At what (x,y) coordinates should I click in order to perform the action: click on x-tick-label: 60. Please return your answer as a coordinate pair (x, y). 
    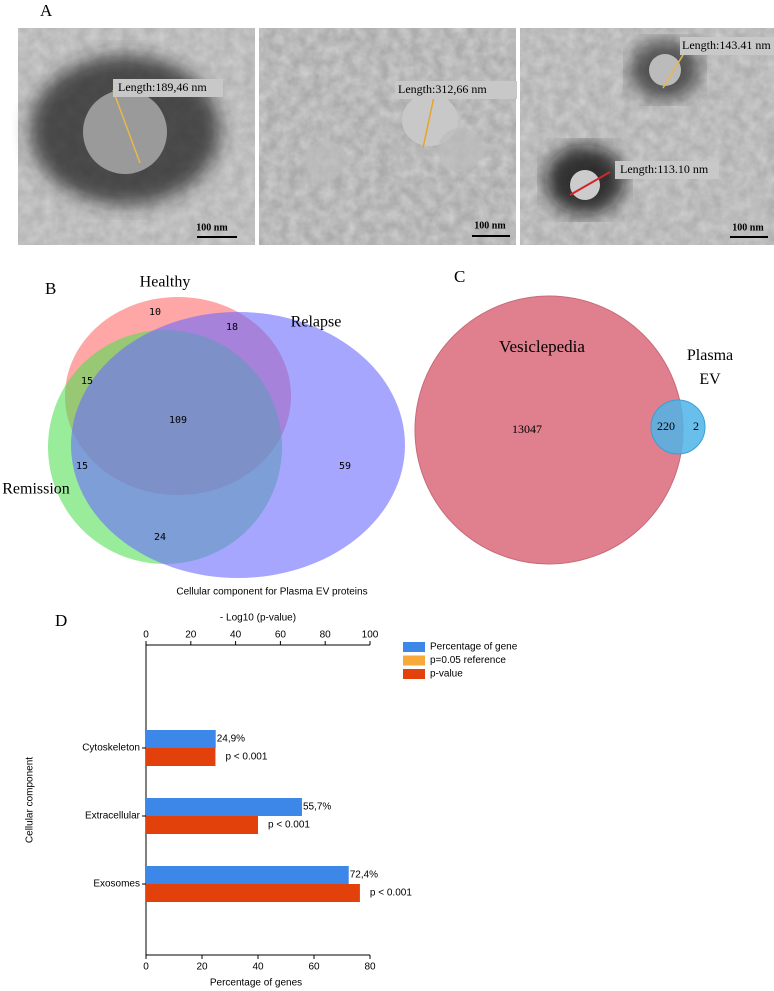
    Looking at the image, I should click on (314, 967).